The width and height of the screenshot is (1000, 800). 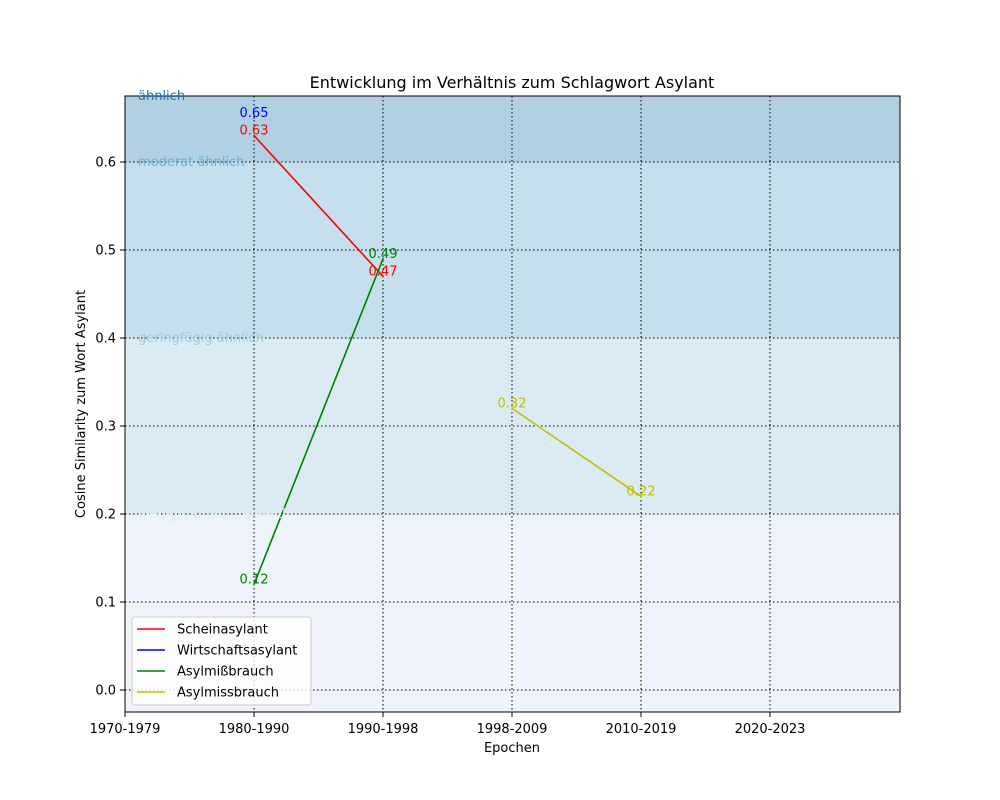 What do you see at coordinates (254, 729) in the screenshot?
I see `x-tick-label: 1980-1990` at bounding box center [254, 729].